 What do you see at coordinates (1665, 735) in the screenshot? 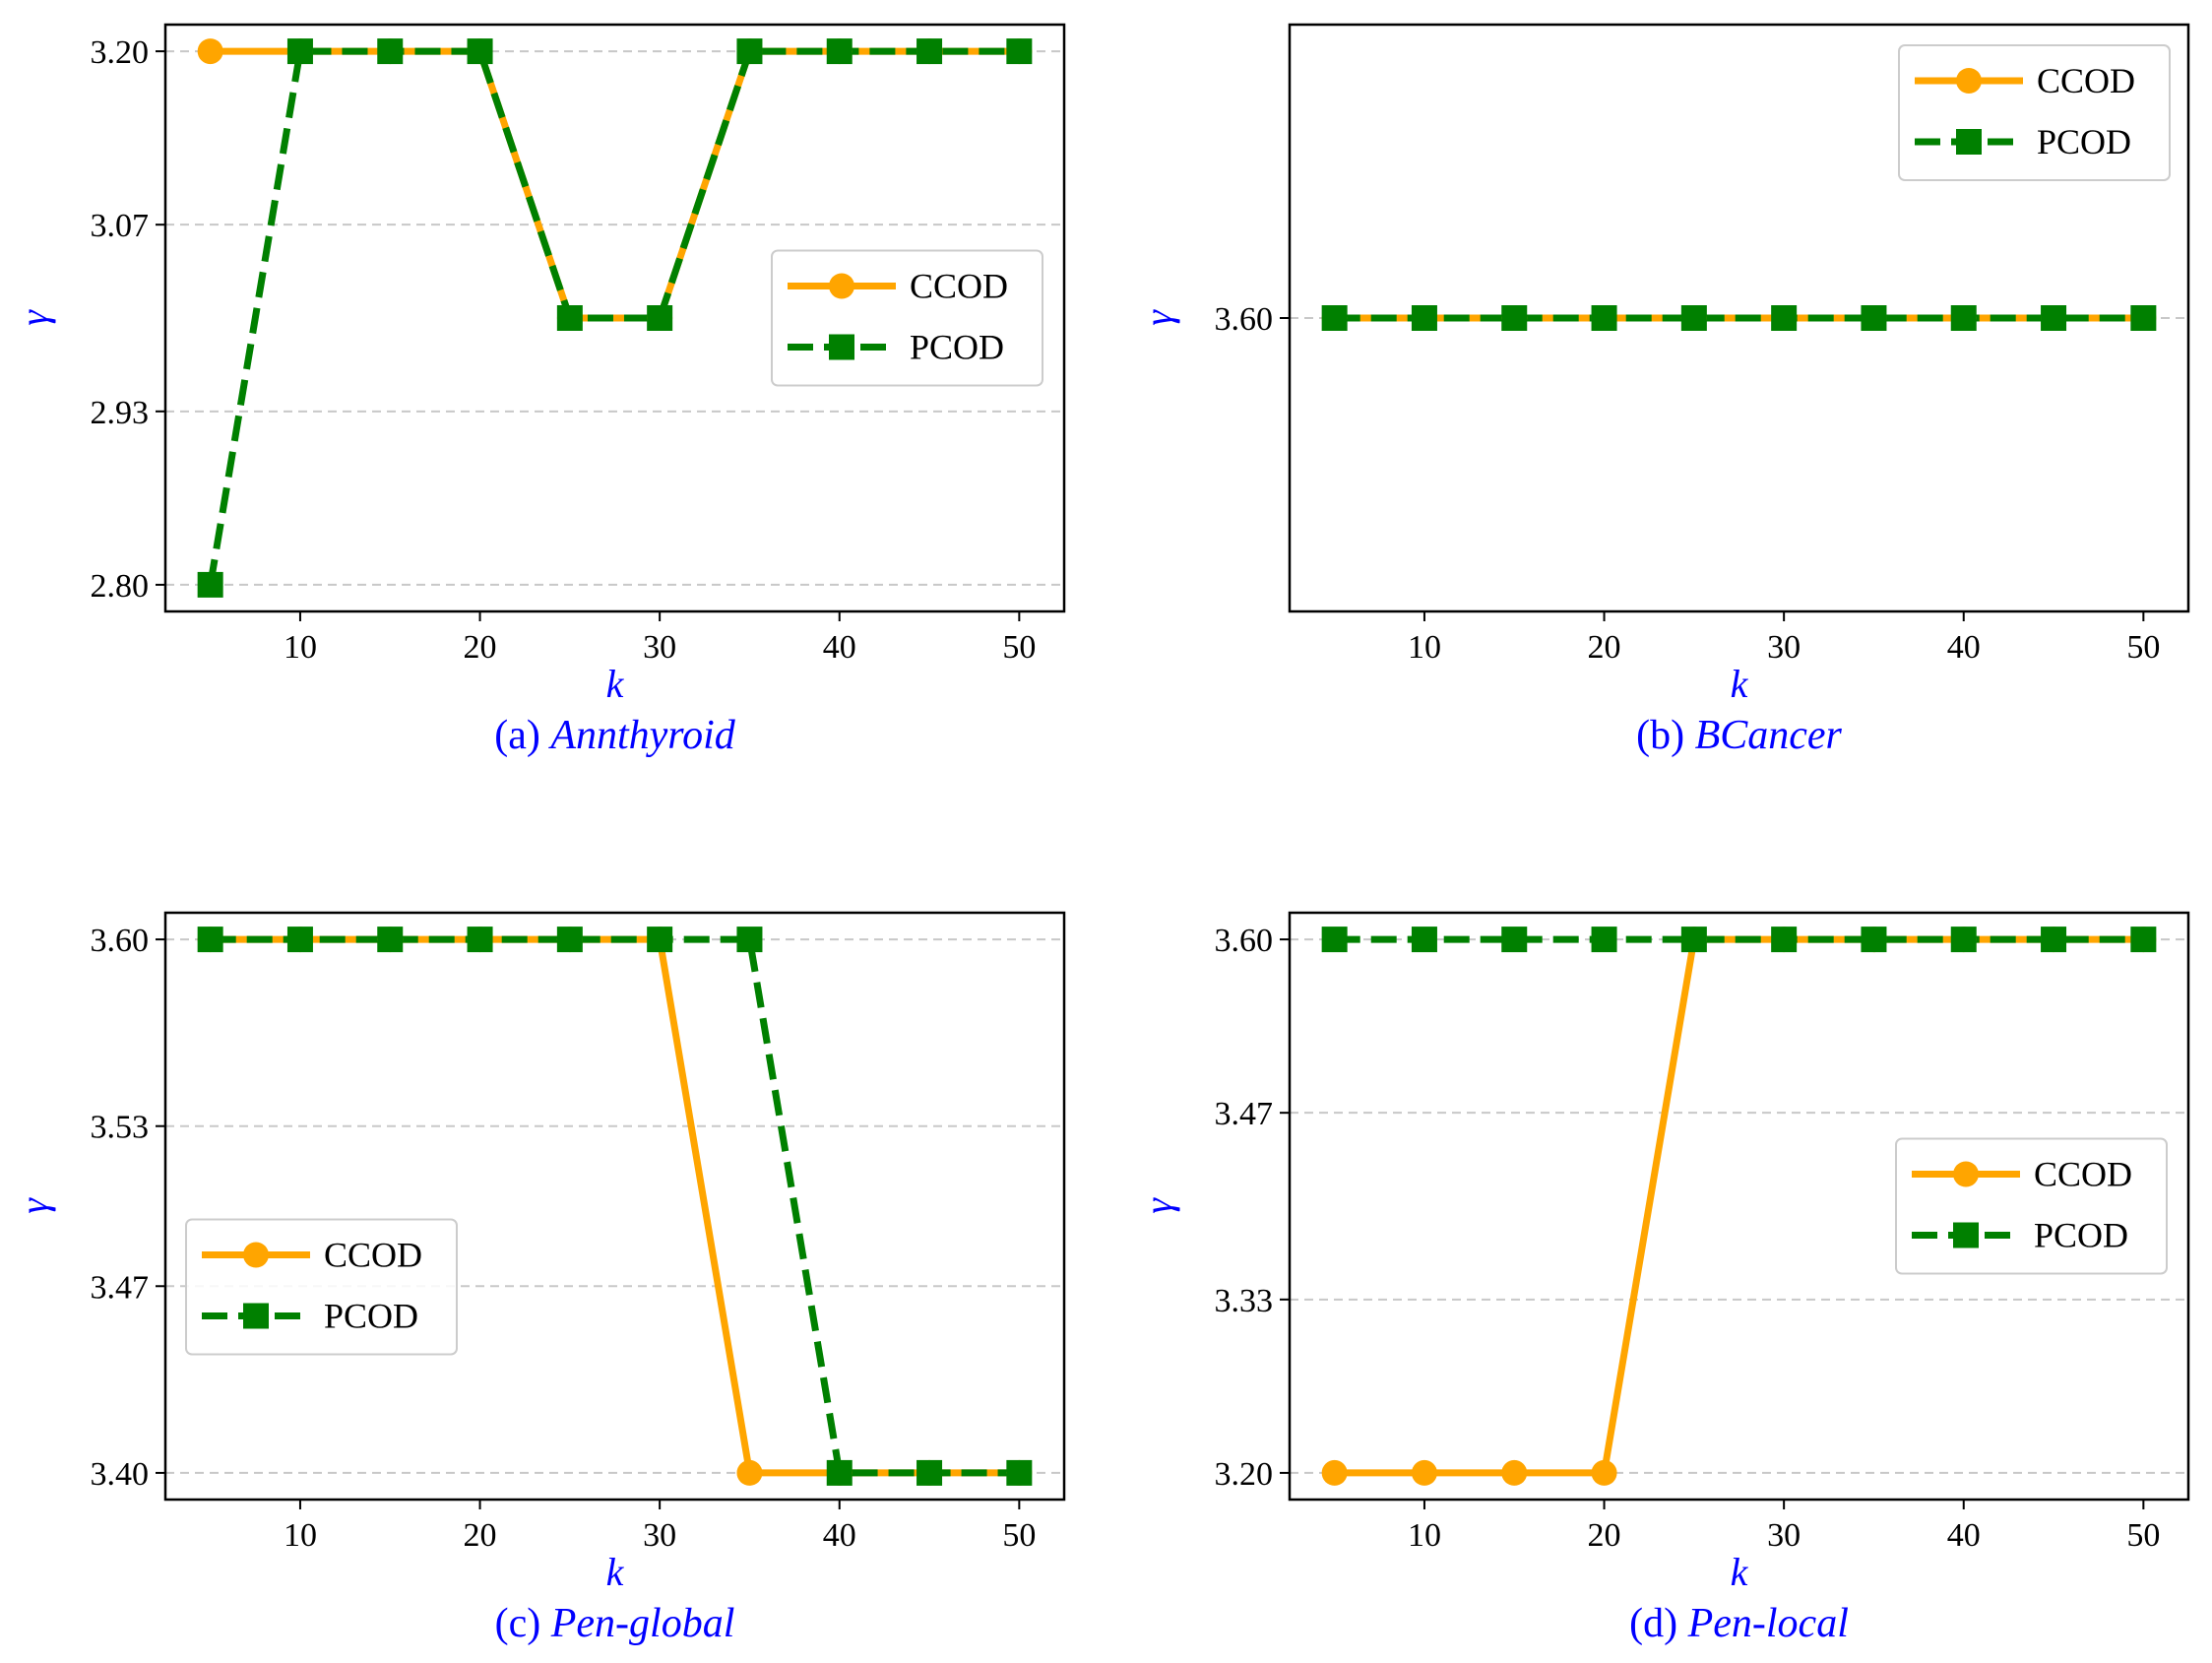
I see `caption-prefix: (b)` at bounding box center [1665, 735].